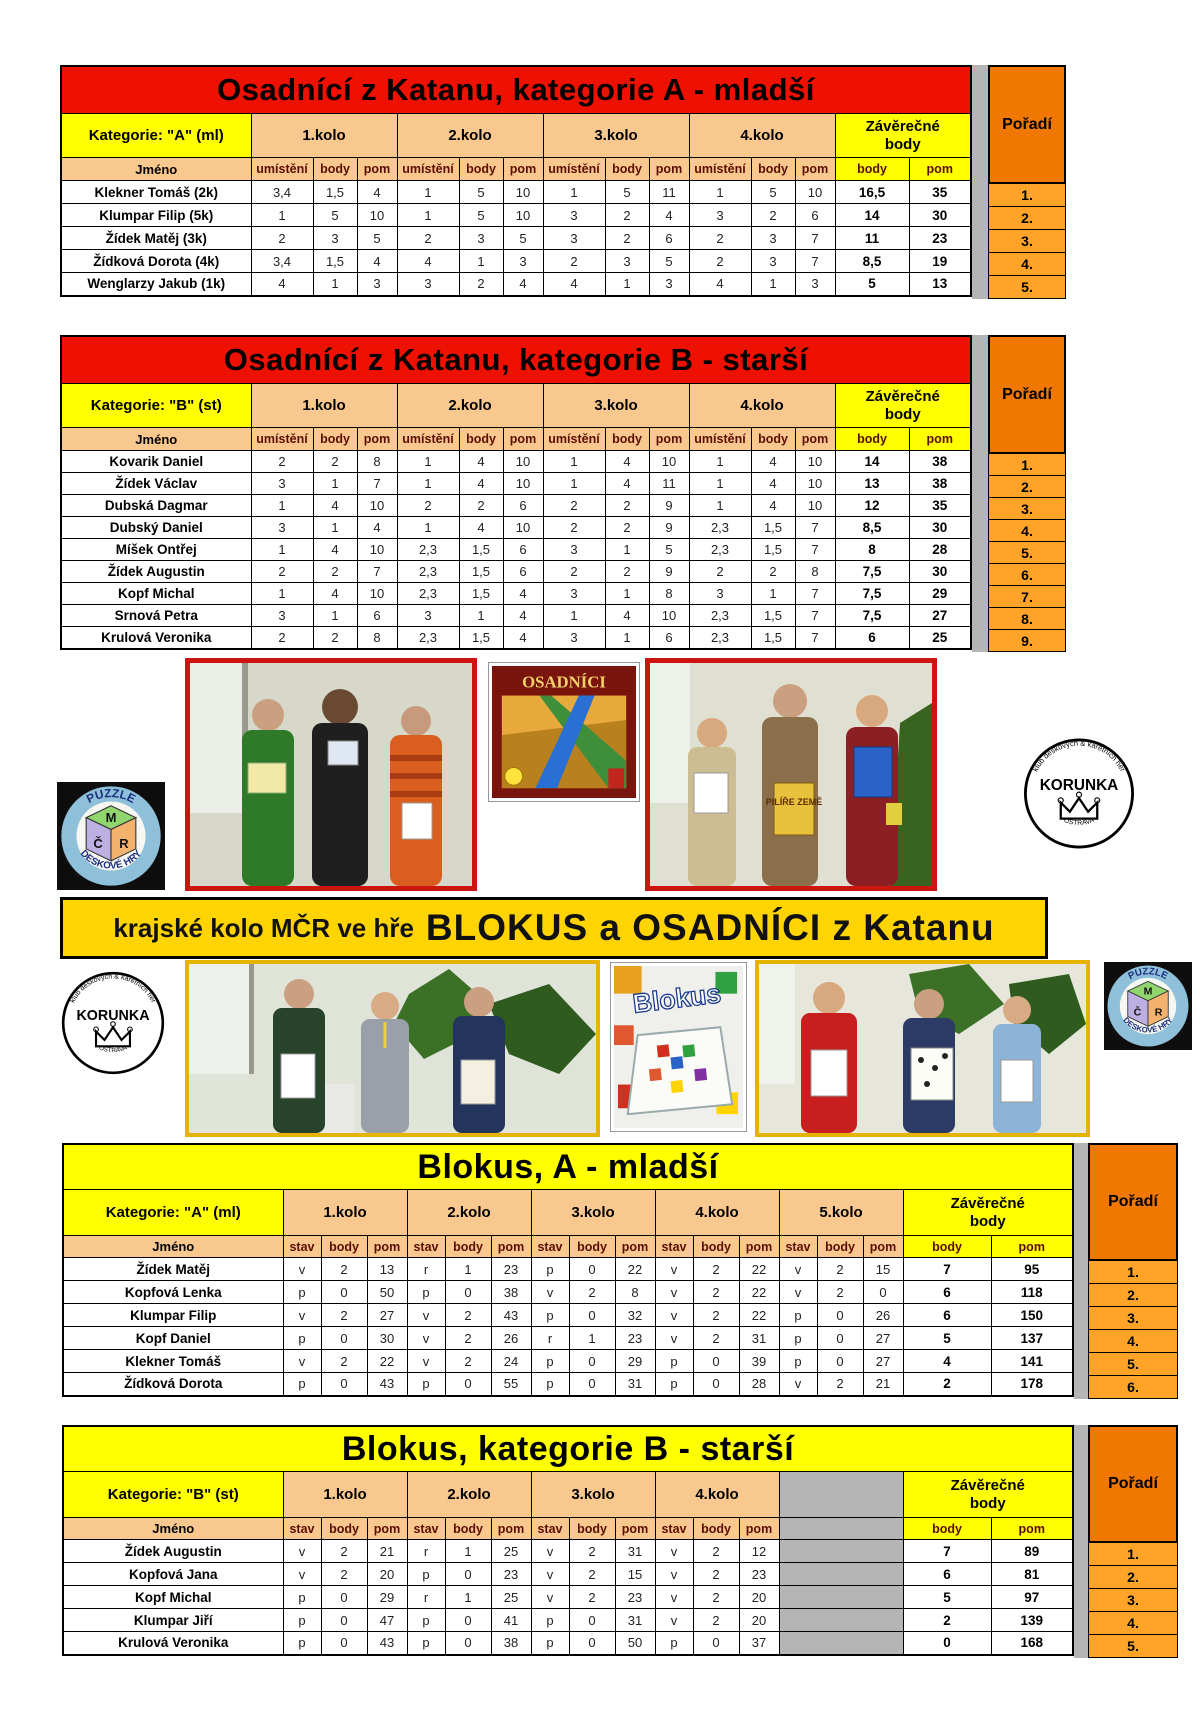 Image resolution: width=1200 pixels, height=1709 pixels. I want to click on result-cell: 25, so click(511, 1597).